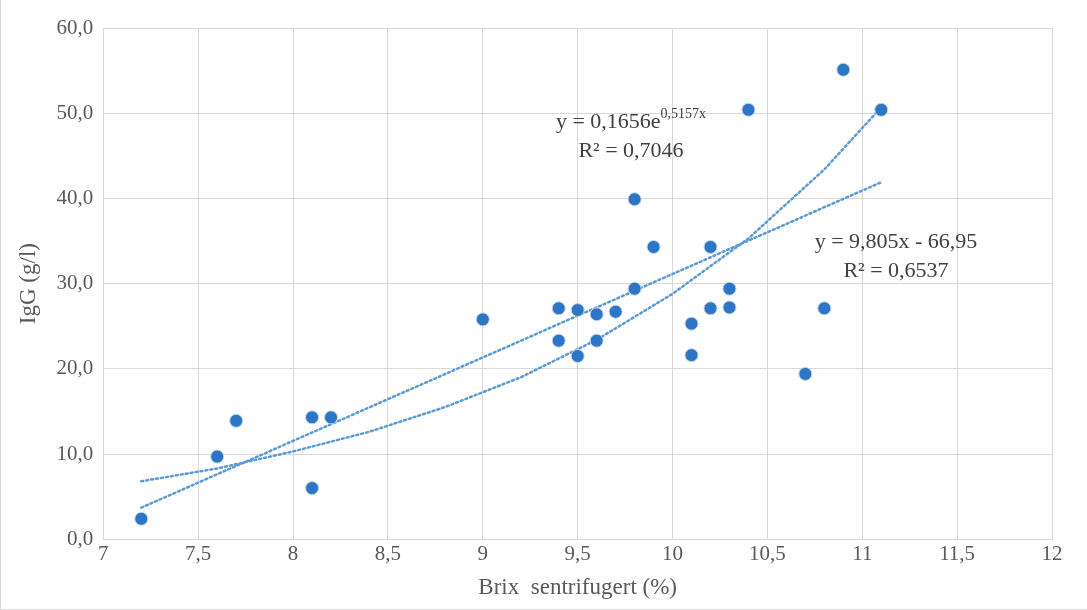  I want to click on x-tick-label: 9,5, so click(577, 553).